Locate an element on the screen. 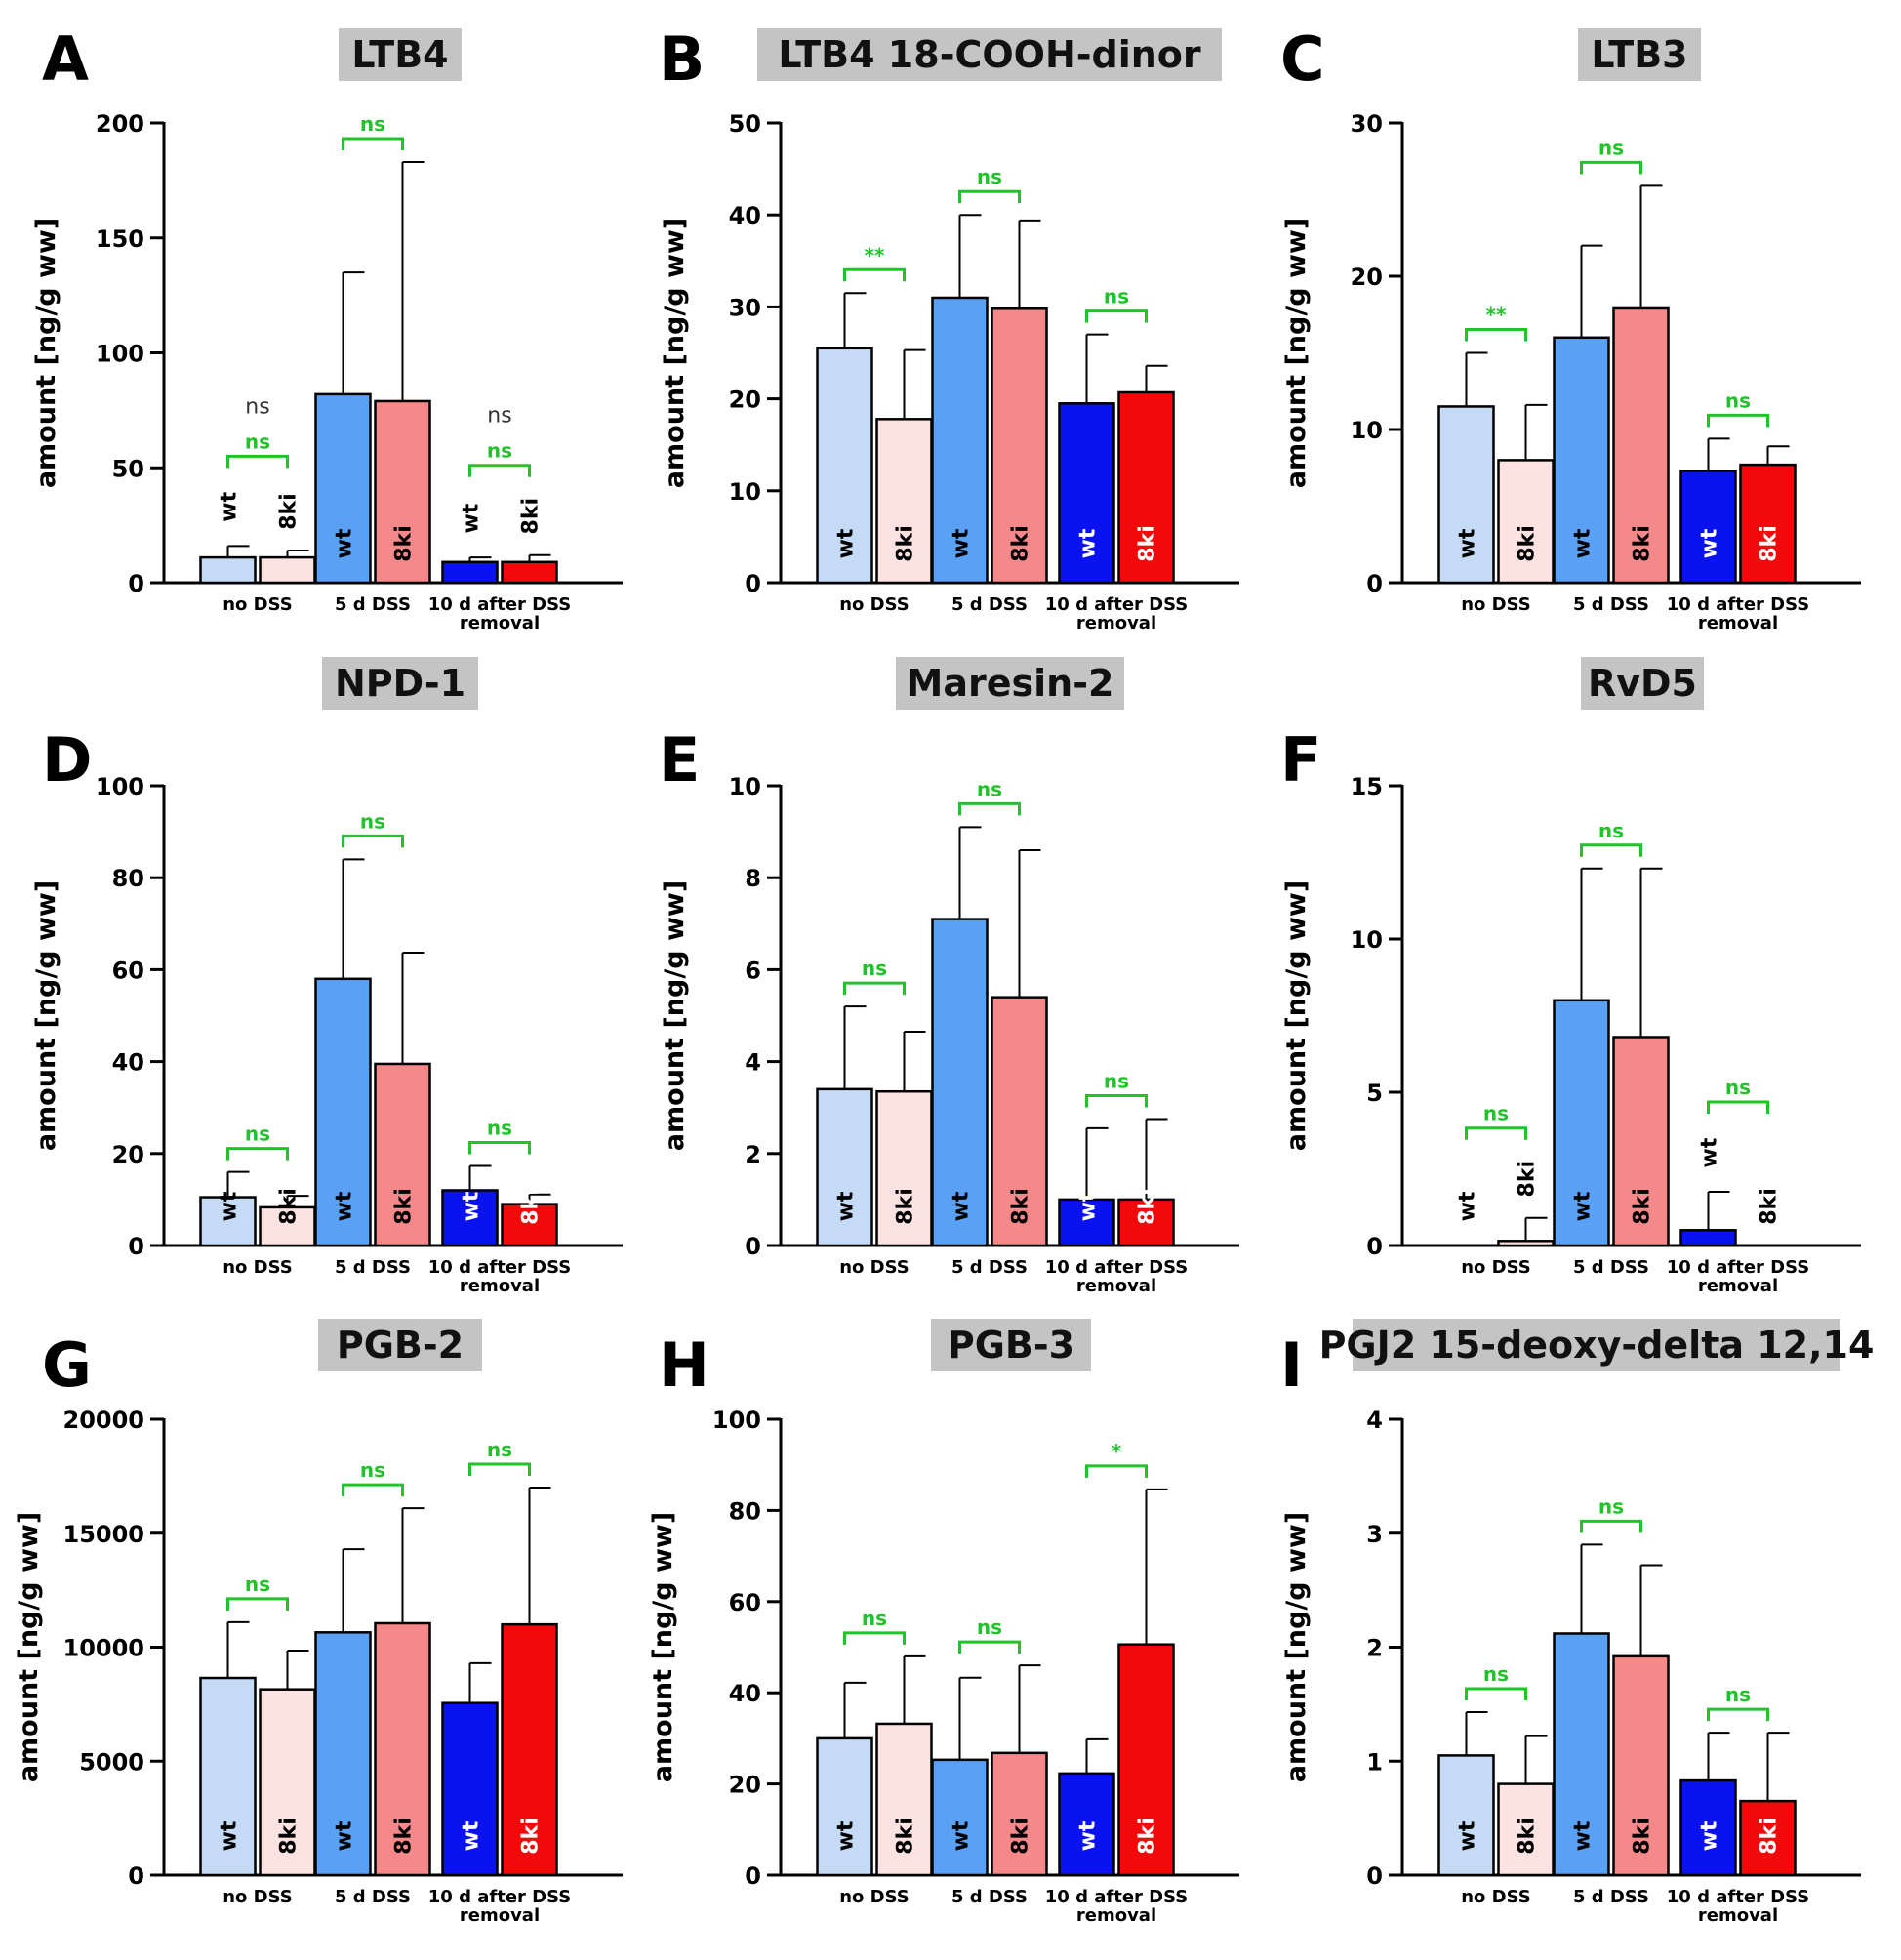  chart-a-category-label: 5 d DSS is located at coordinates (373, 605).